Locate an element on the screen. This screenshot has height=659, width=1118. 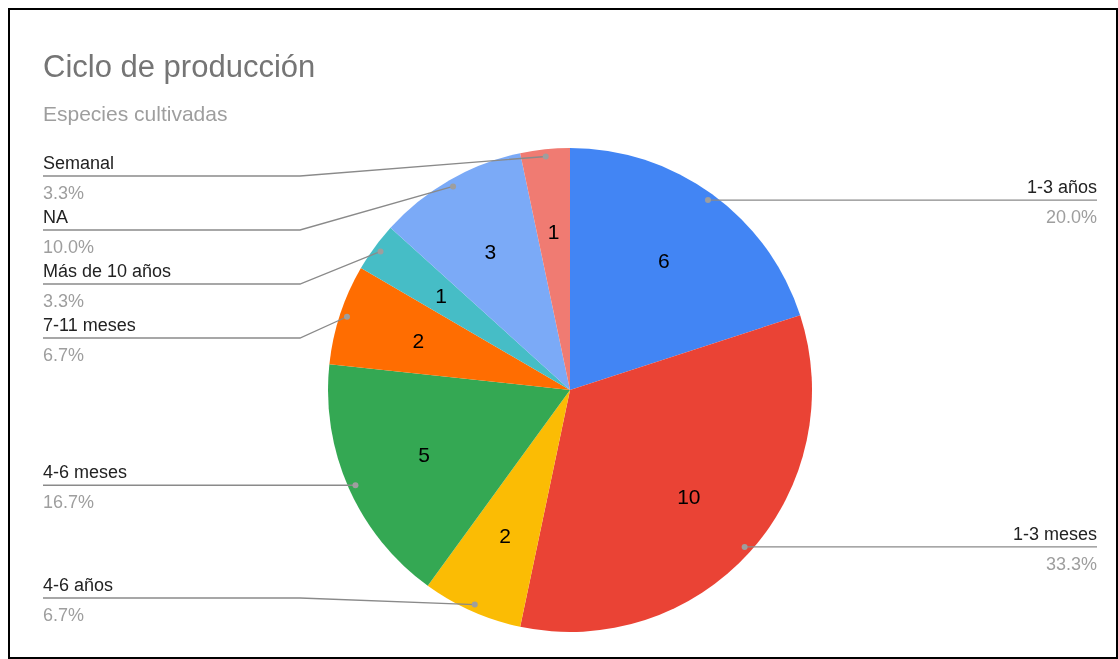
slice-label: 7-11 meses is located at coordinates (89, 325).